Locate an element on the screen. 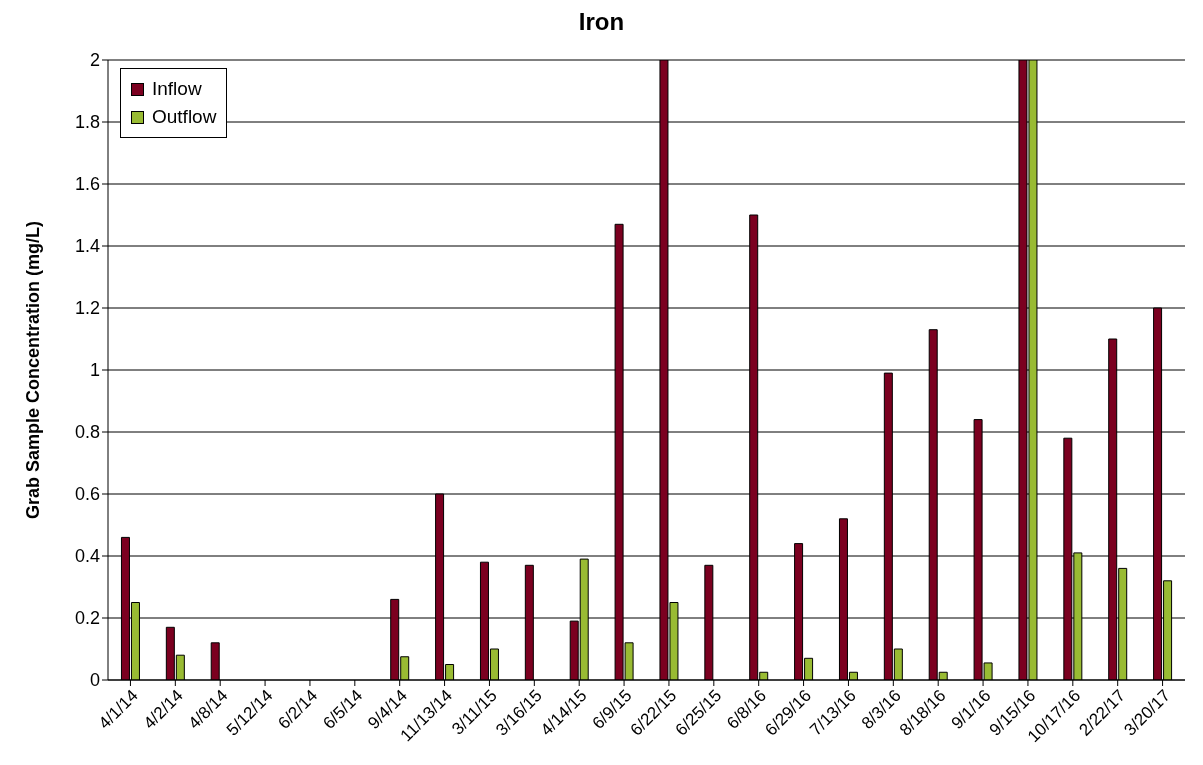  y-tick-label: 1.8 is located at coordinates (87, 122).